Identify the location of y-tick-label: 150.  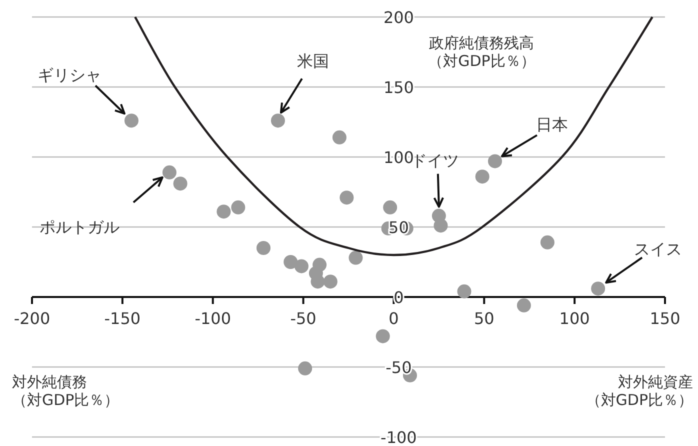
(398, 87).